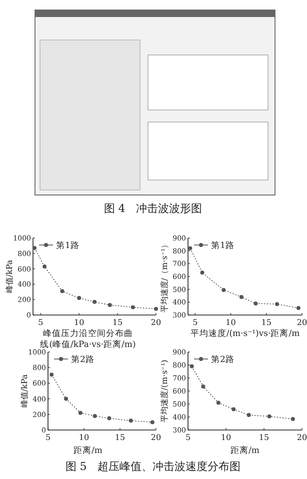  What do you see at coordinates (245, 333) in the screenshot?
I see `x-axis-title: 平均速度/(m·s⁻¹)vs·距离/m` at bounding box center [245, 333].